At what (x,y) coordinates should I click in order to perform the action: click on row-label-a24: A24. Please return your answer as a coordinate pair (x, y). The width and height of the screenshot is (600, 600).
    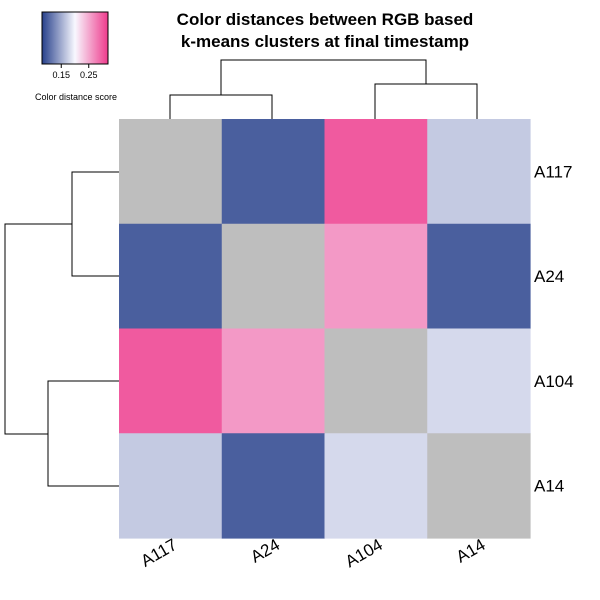
    Looking at the image, I should click on (549, 276).